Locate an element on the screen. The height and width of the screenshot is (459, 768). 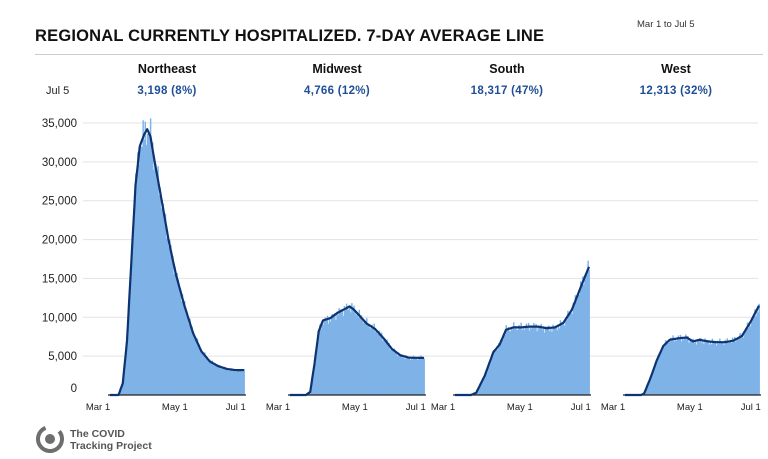
y-tick-label: 0 is located at coordinates (74, 389).